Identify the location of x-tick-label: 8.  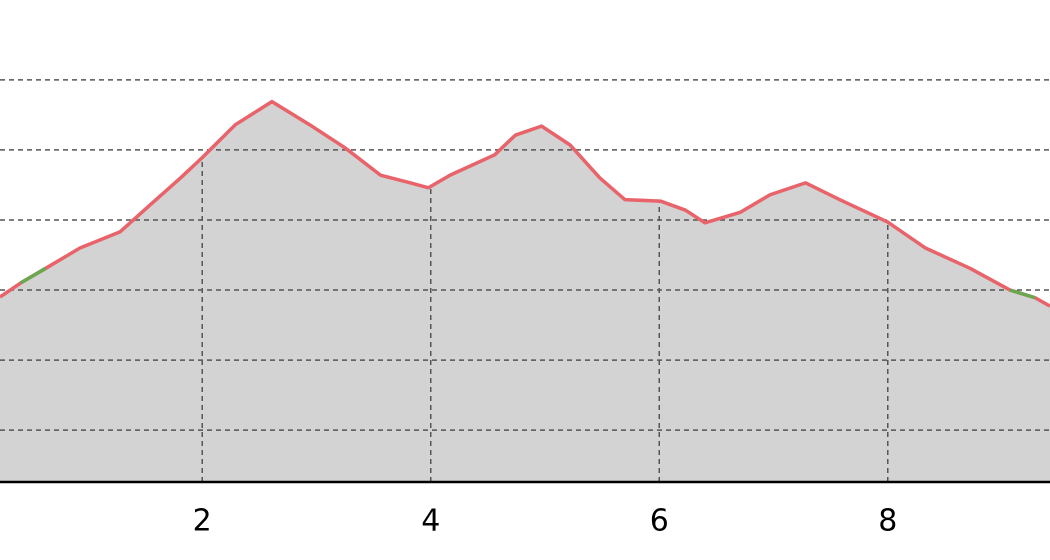
(887, 521).